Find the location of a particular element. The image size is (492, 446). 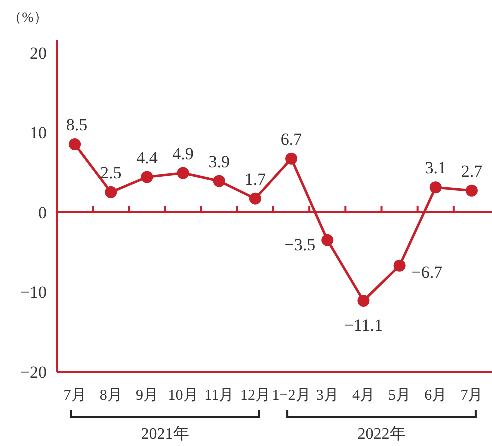

xtick: 5月 is located at coordinates (400, 396).